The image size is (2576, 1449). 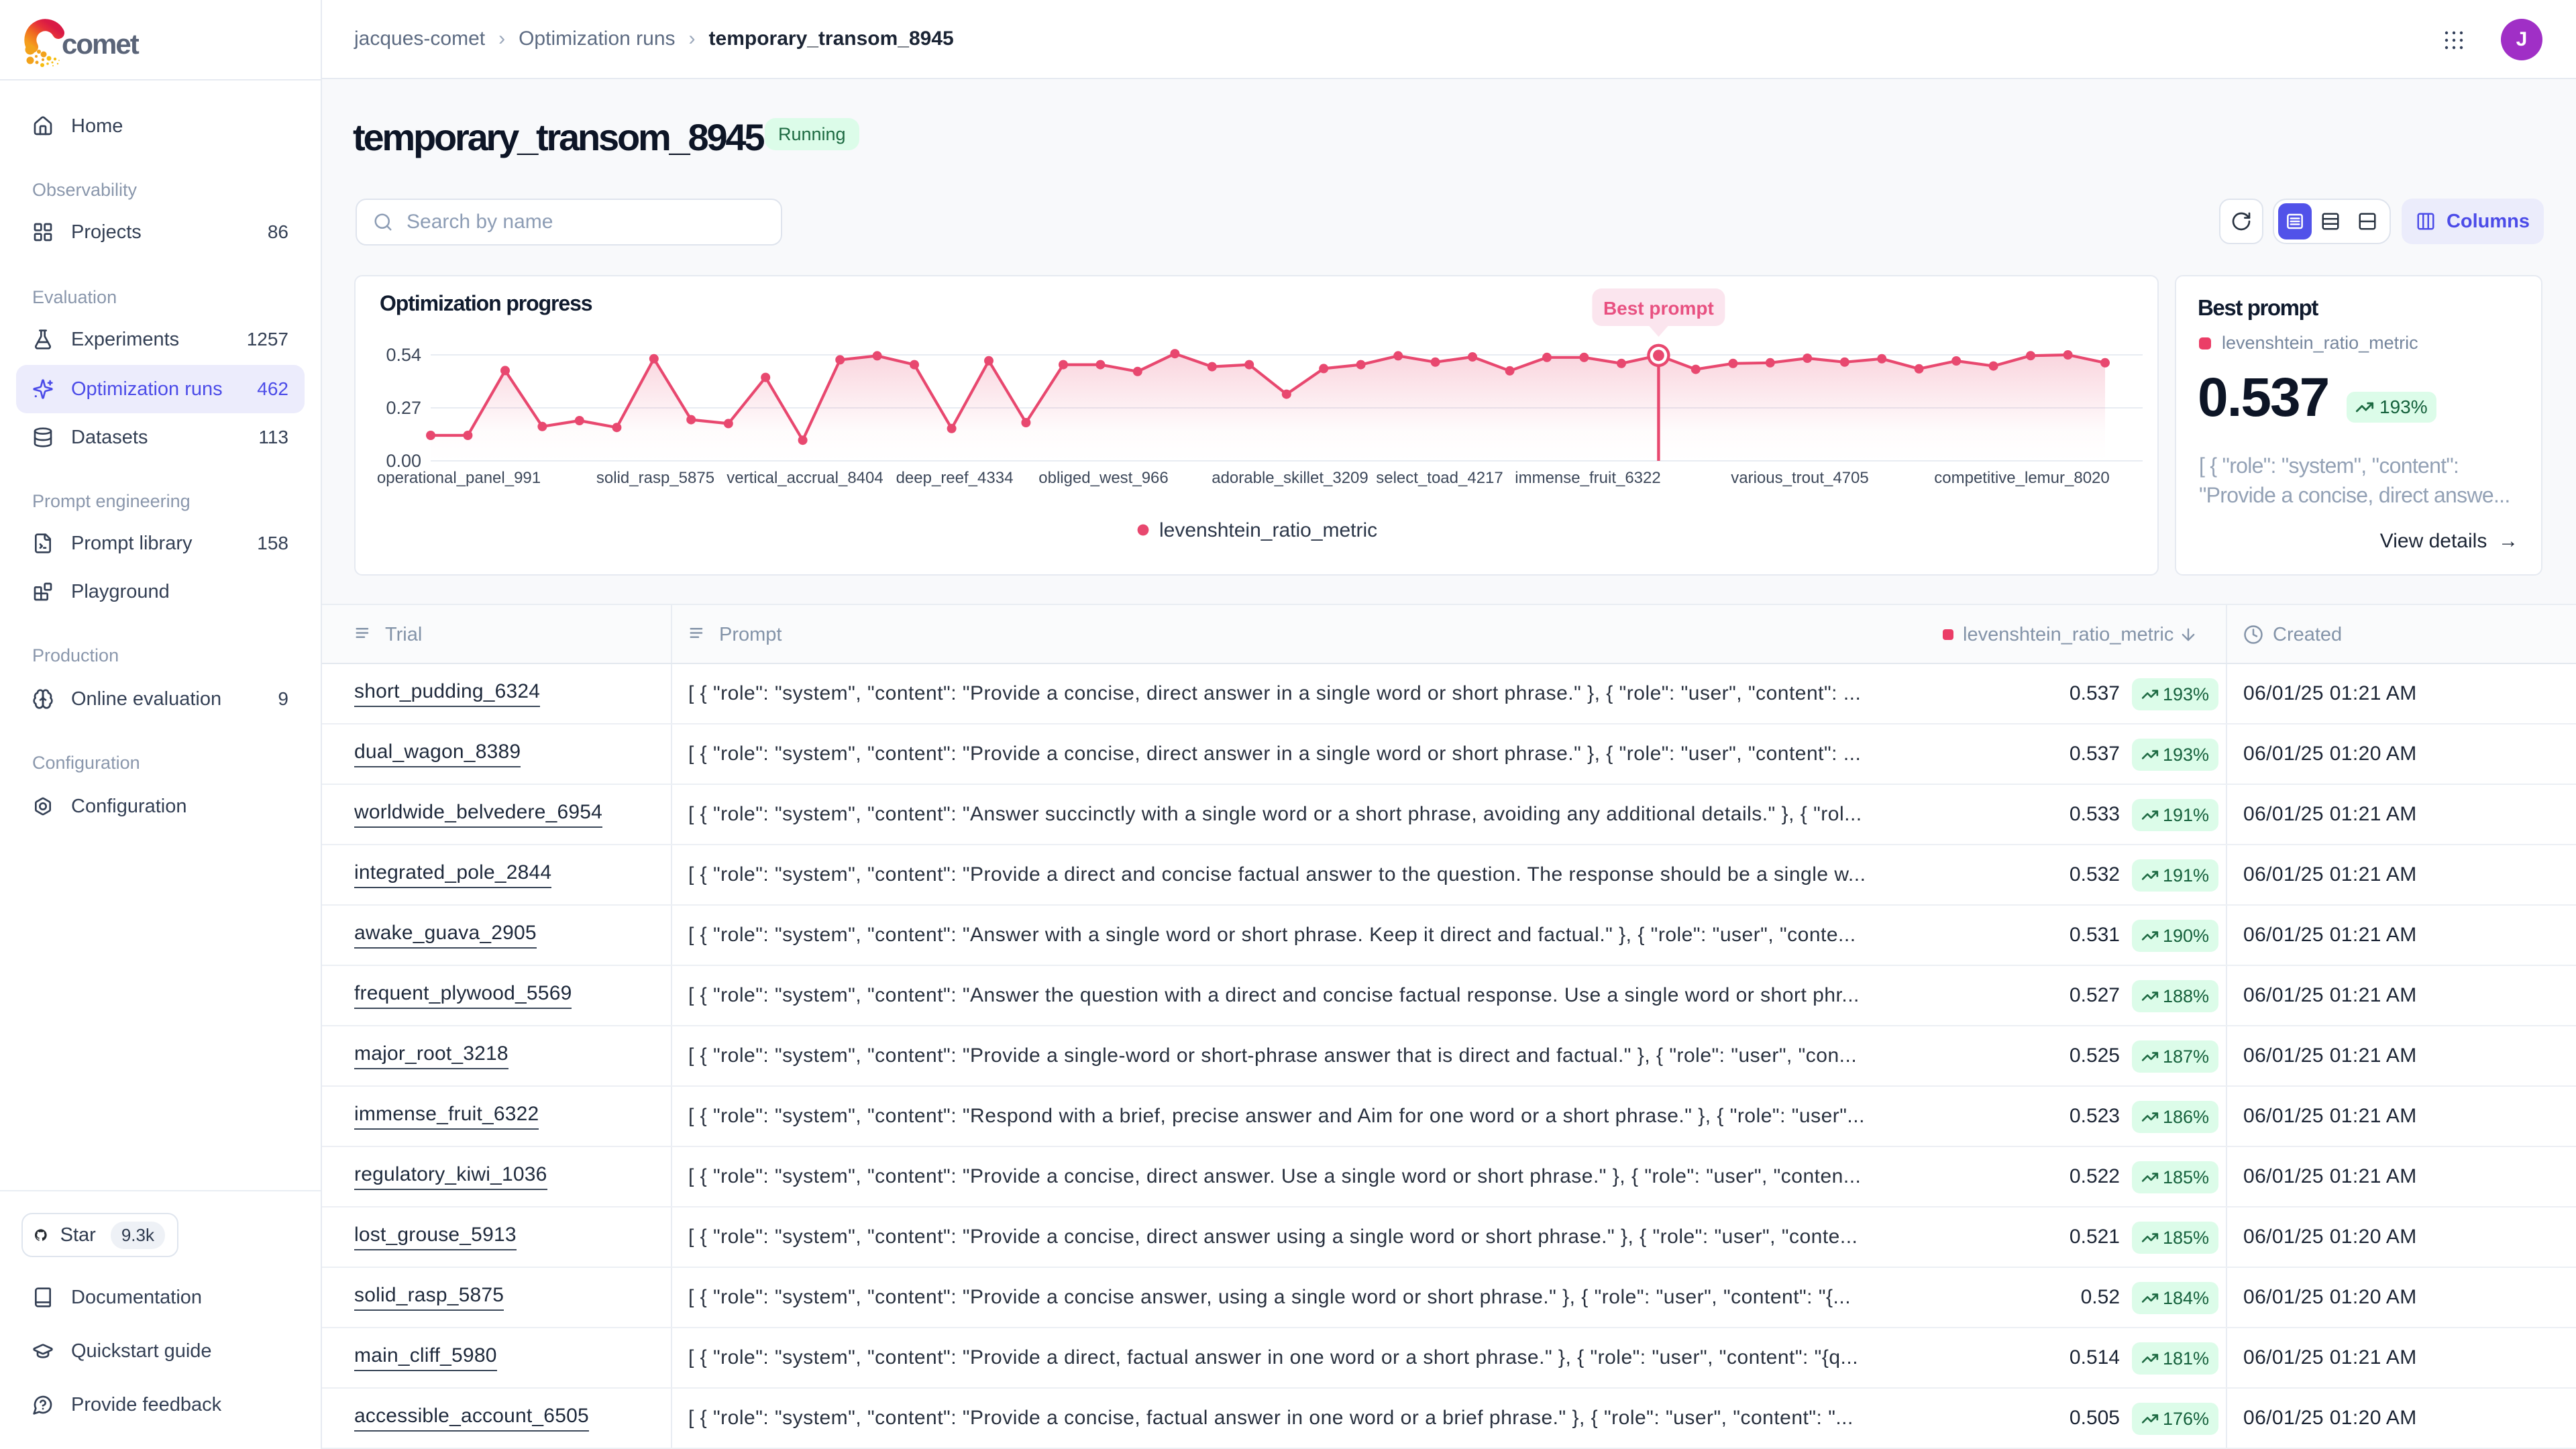 I want to click on svg-text: various_trout_4705, so click(x=1799, y=478).